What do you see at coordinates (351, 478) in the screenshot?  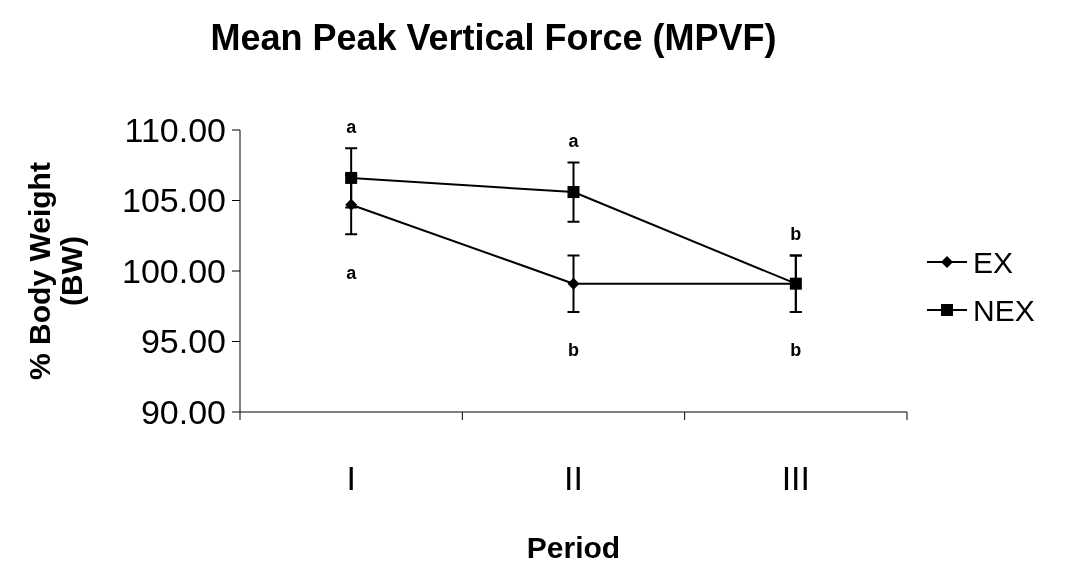 I see `x-tick-label: I` at bounding box center [351, 478].